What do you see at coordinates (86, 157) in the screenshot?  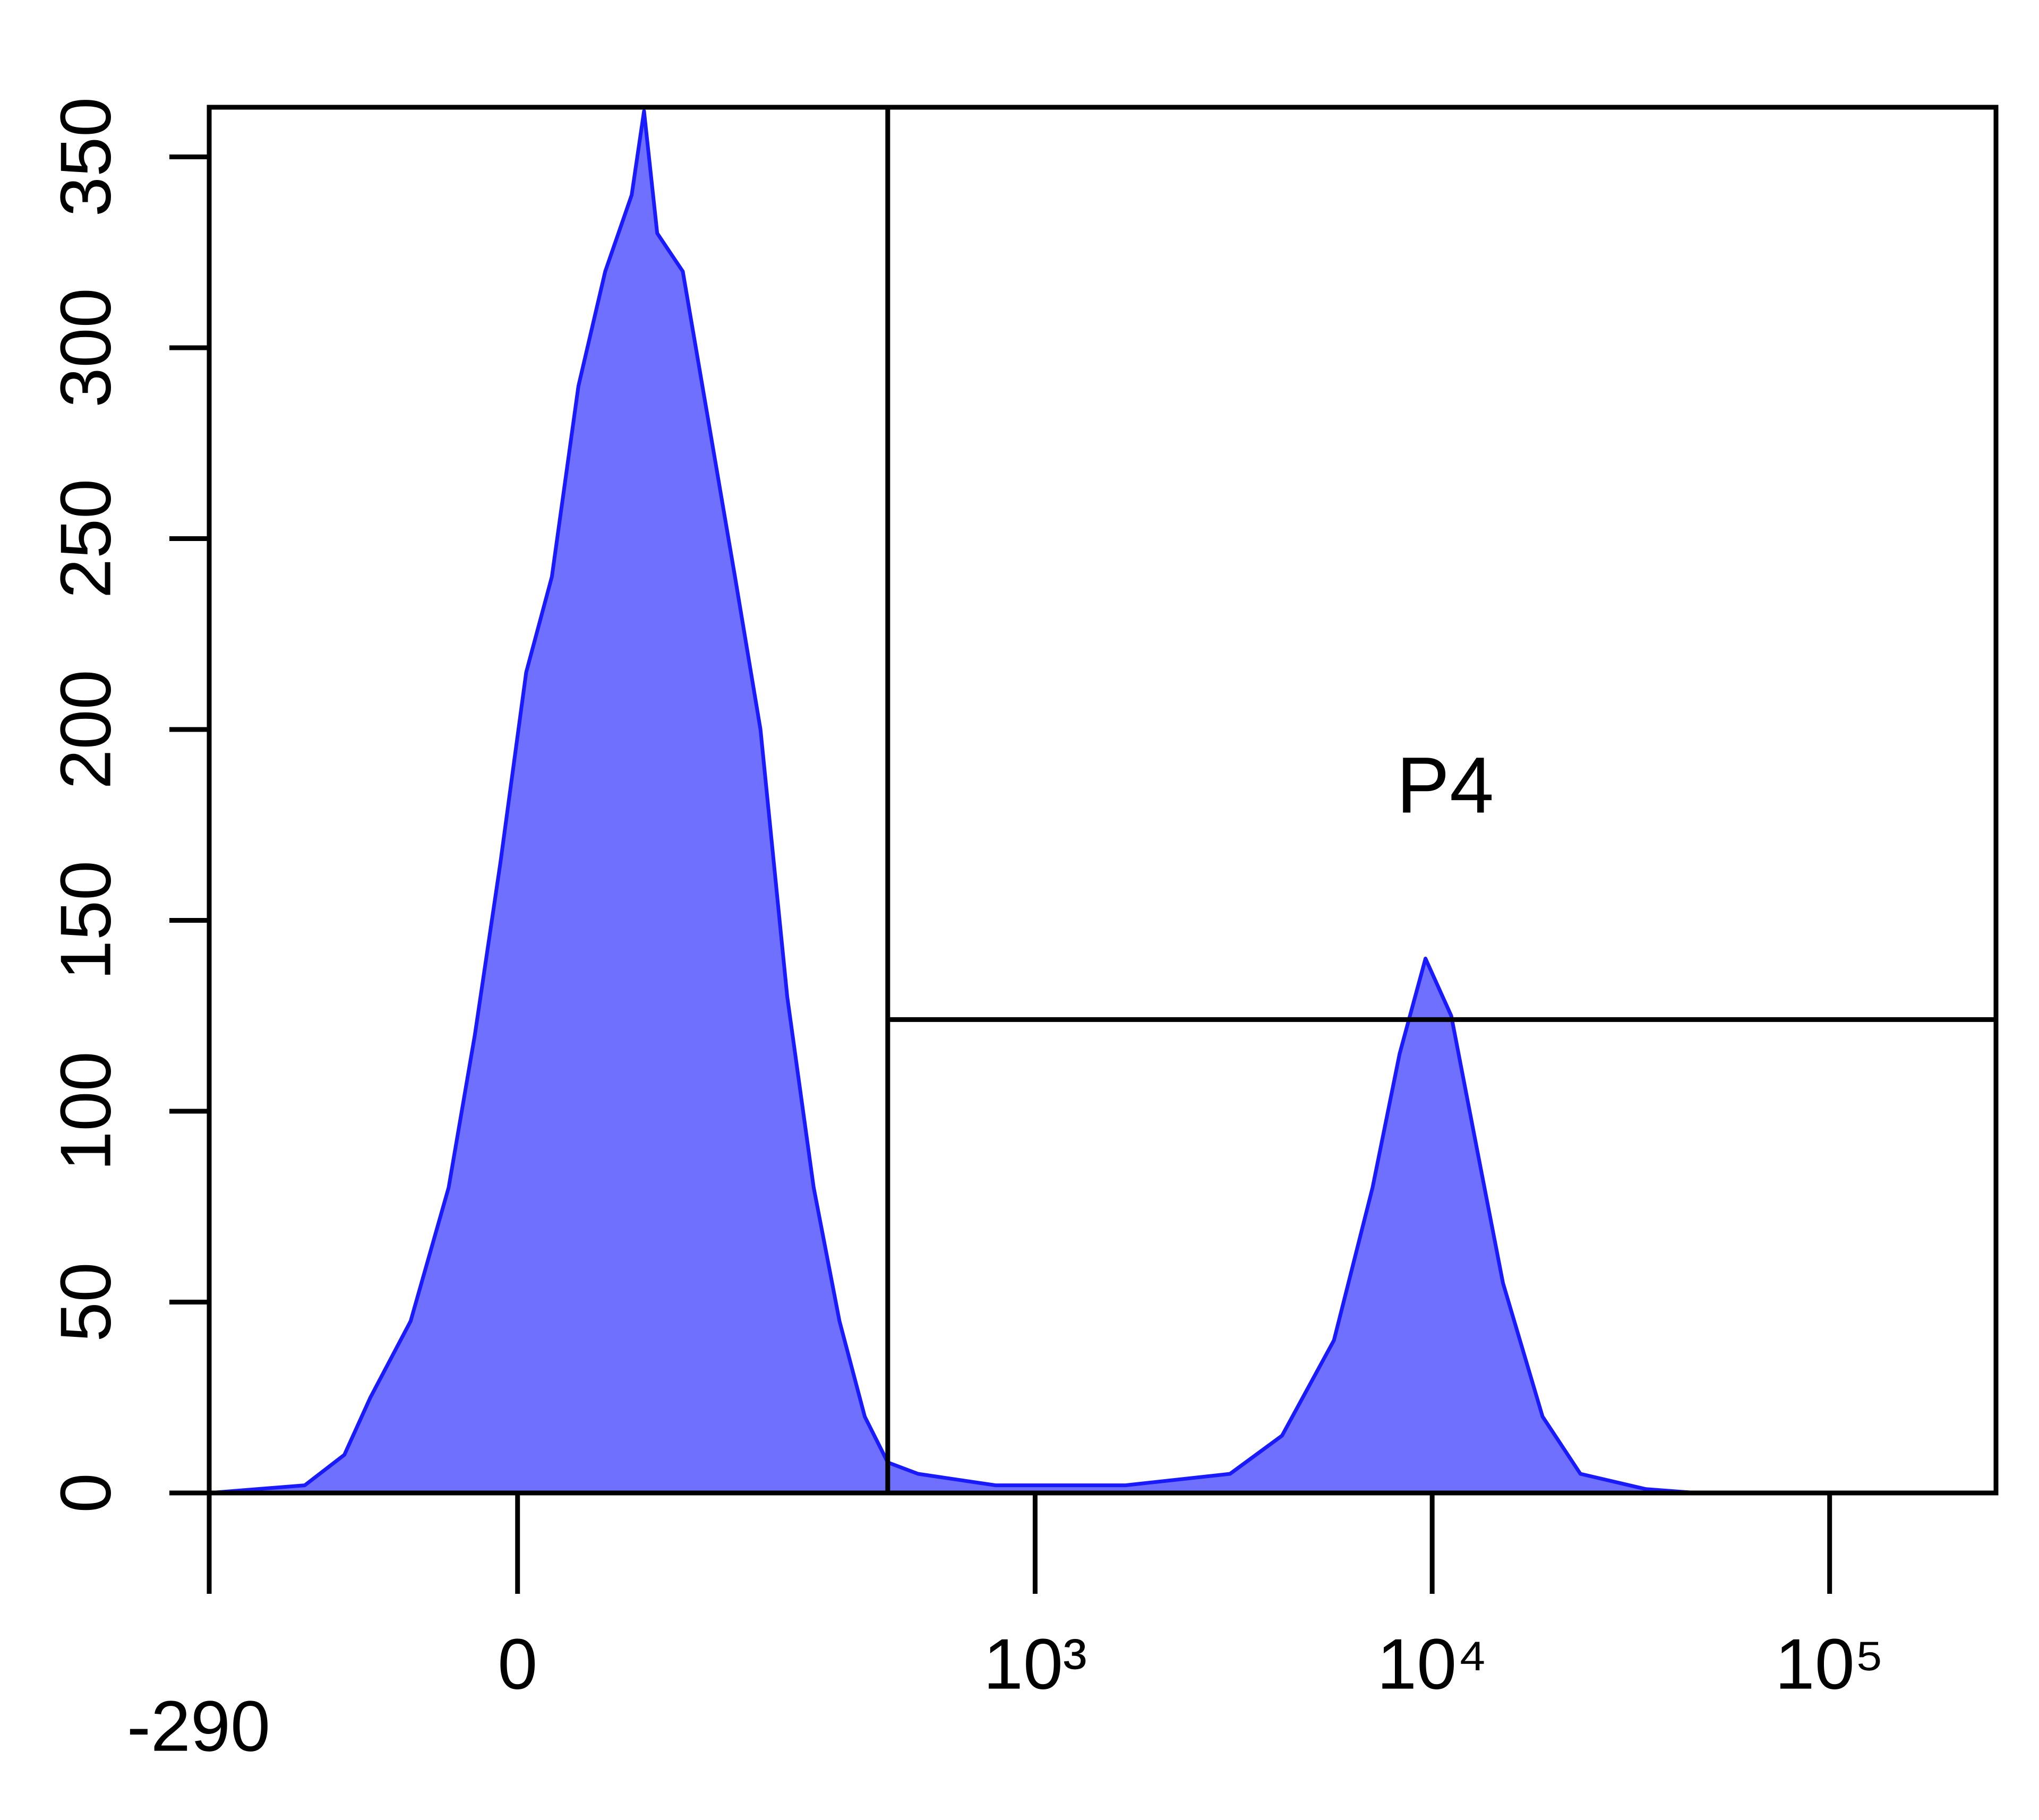 I see `y-tick-label: 350` at bounding box center [86, 157].